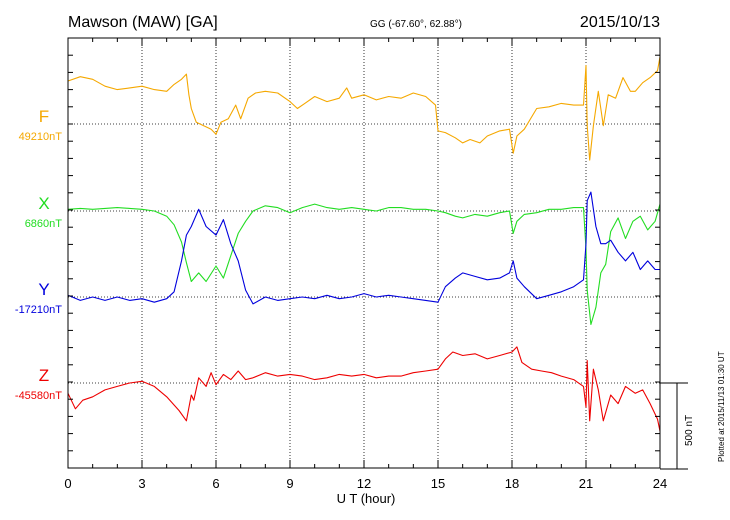 This screenshot has height=520, width=730. Describe the element at coordinates (143, 22) in the screenshot. I see `station-title: Mawson (MAW) [GA]` at that location.